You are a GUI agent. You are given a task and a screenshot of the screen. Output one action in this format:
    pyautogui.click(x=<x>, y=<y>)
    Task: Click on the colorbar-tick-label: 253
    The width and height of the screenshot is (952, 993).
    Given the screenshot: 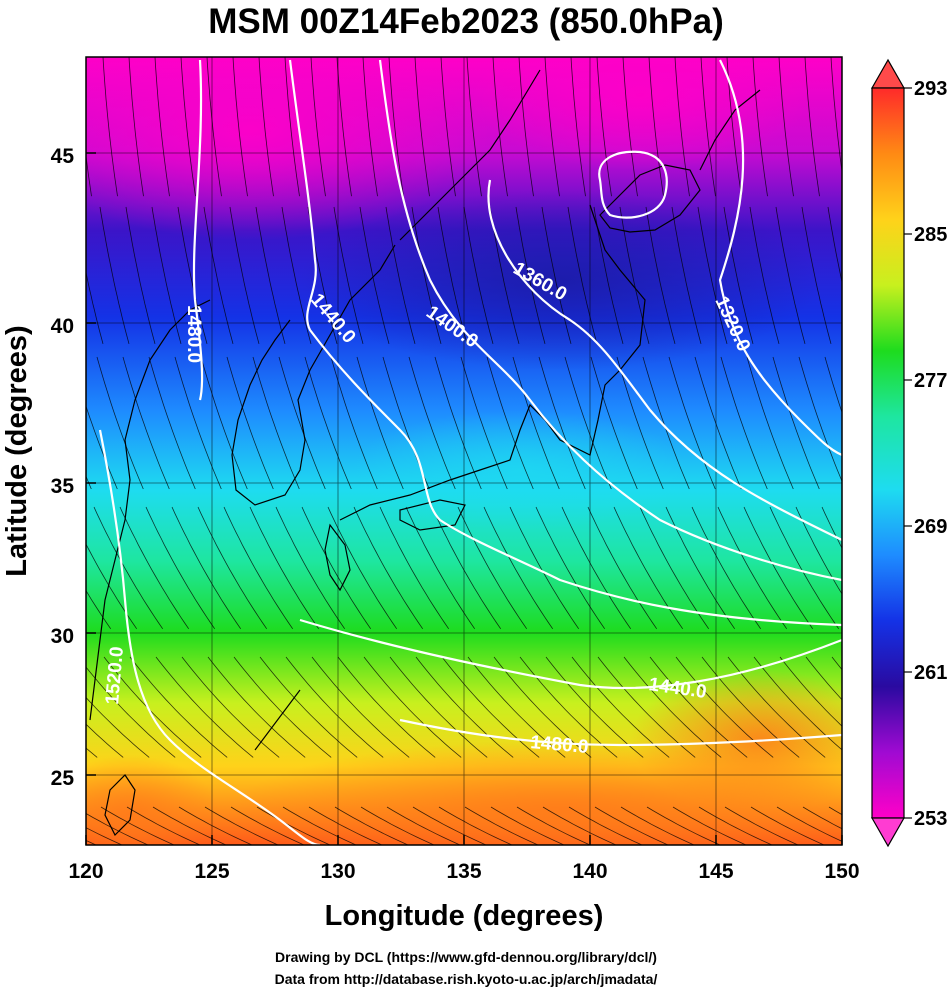 What is the action you would take?
    pyautogui.click(x=930, y=819)
    